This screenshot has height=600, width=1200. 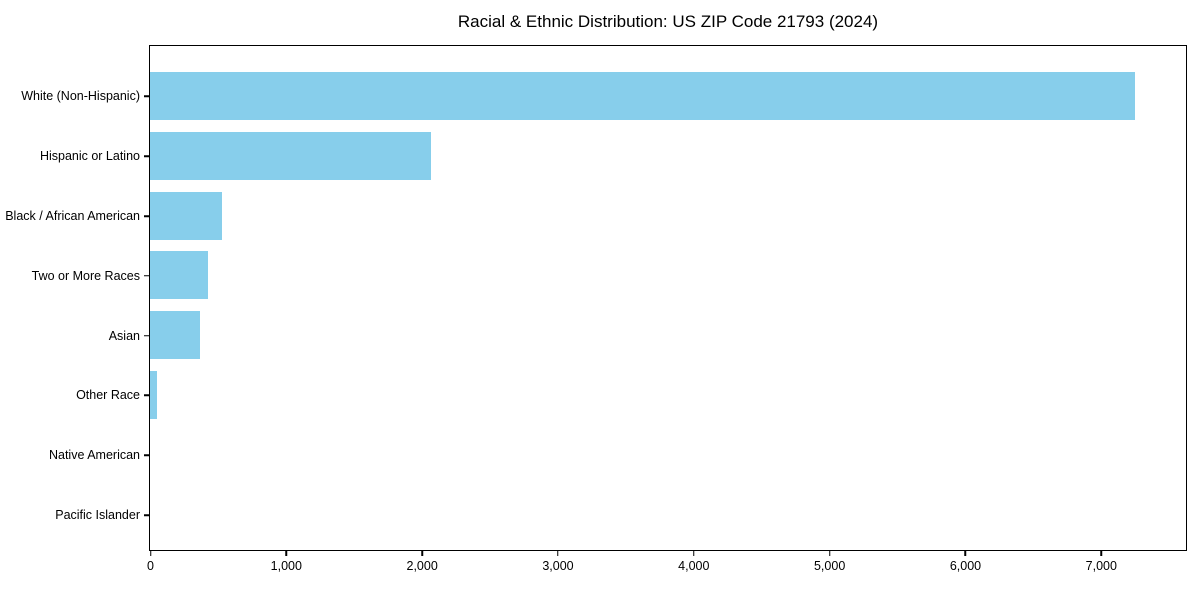 What do you see at coordinates (97, 515) in the screenshot?
I see `y-tick-label: Pacific Islander` at bounding box center [97, 515].